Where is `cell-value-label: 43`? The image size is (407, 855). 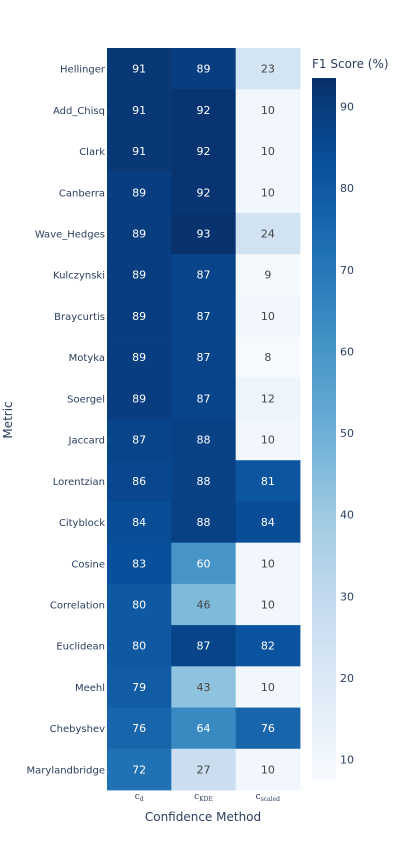
cell-value-label: 43 is located at coordinates (204, 687).